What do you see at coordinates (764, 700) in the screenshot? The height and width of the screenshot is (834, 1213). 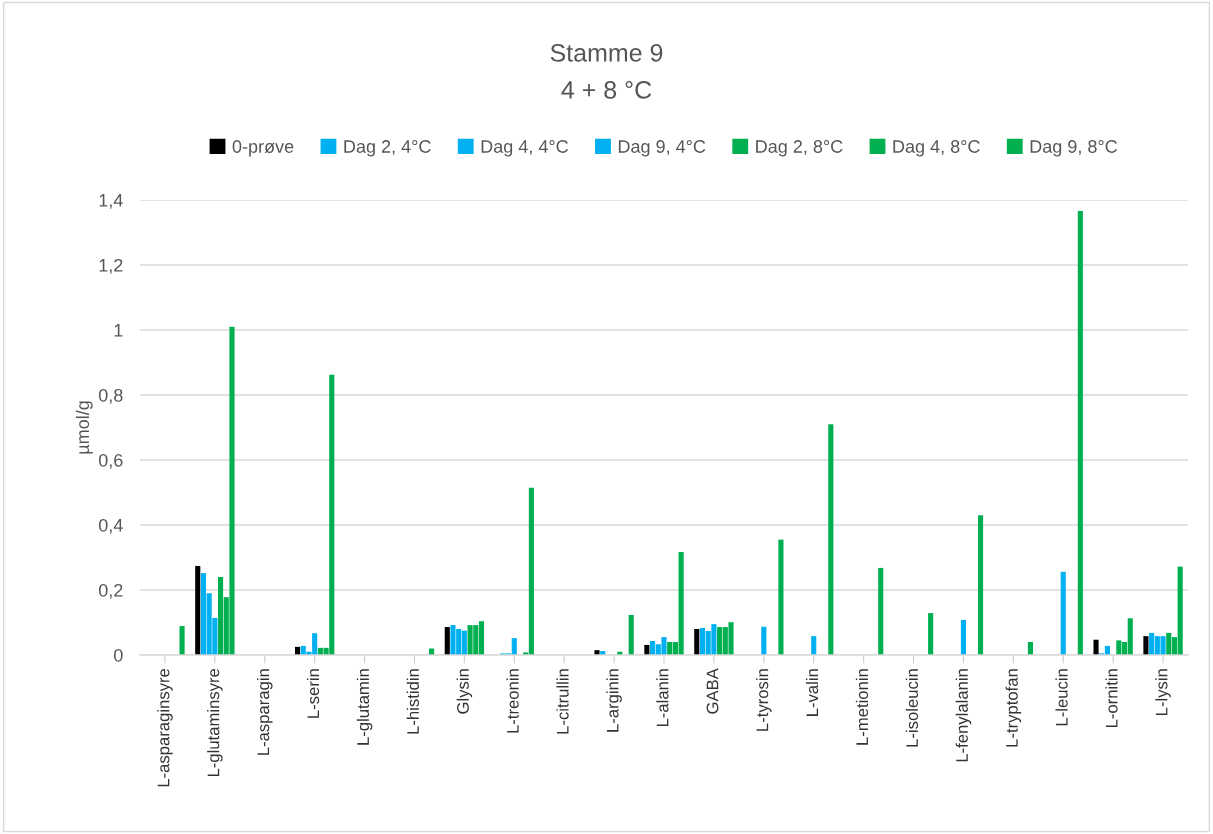 I see `x-tick-label: L-tyrosin` at bounding box center [764, 700].